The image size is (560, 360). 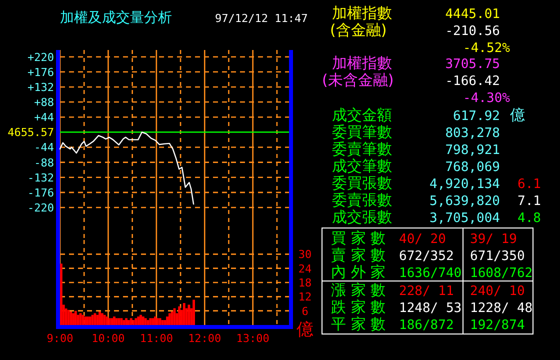 What do you see at coordinates (358, 80) in the screenshot?
I see `text: (未含金融)` at bounding box center [358, 80].